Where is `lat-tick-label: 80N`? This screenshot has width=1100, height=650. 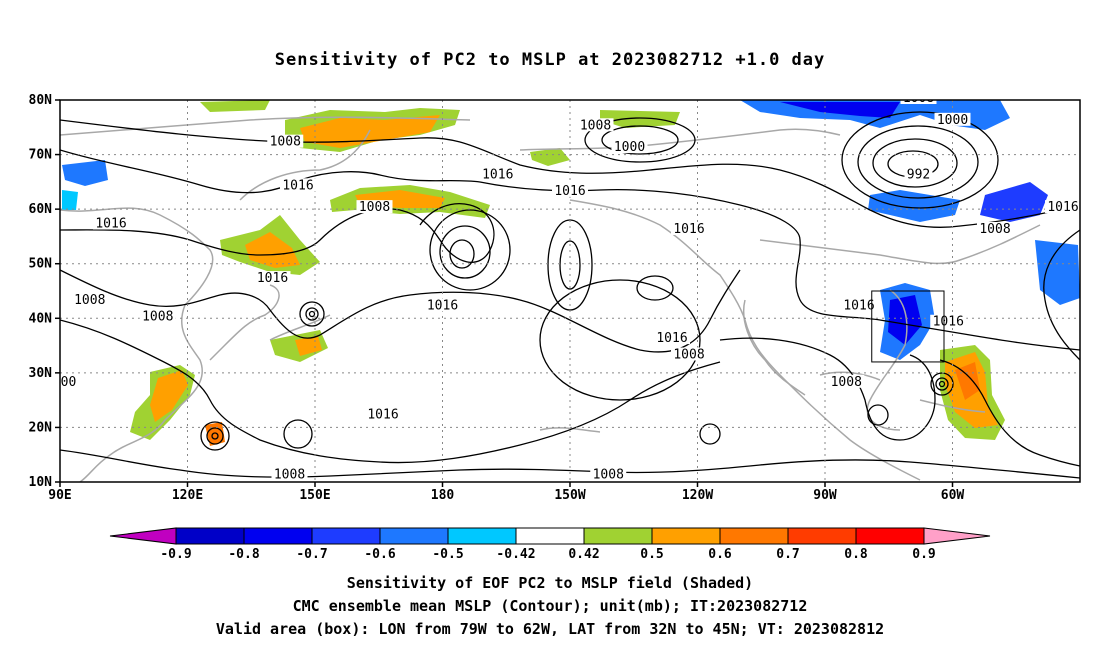 lat-tick-label: 80N is located at coordinates (41, 100).